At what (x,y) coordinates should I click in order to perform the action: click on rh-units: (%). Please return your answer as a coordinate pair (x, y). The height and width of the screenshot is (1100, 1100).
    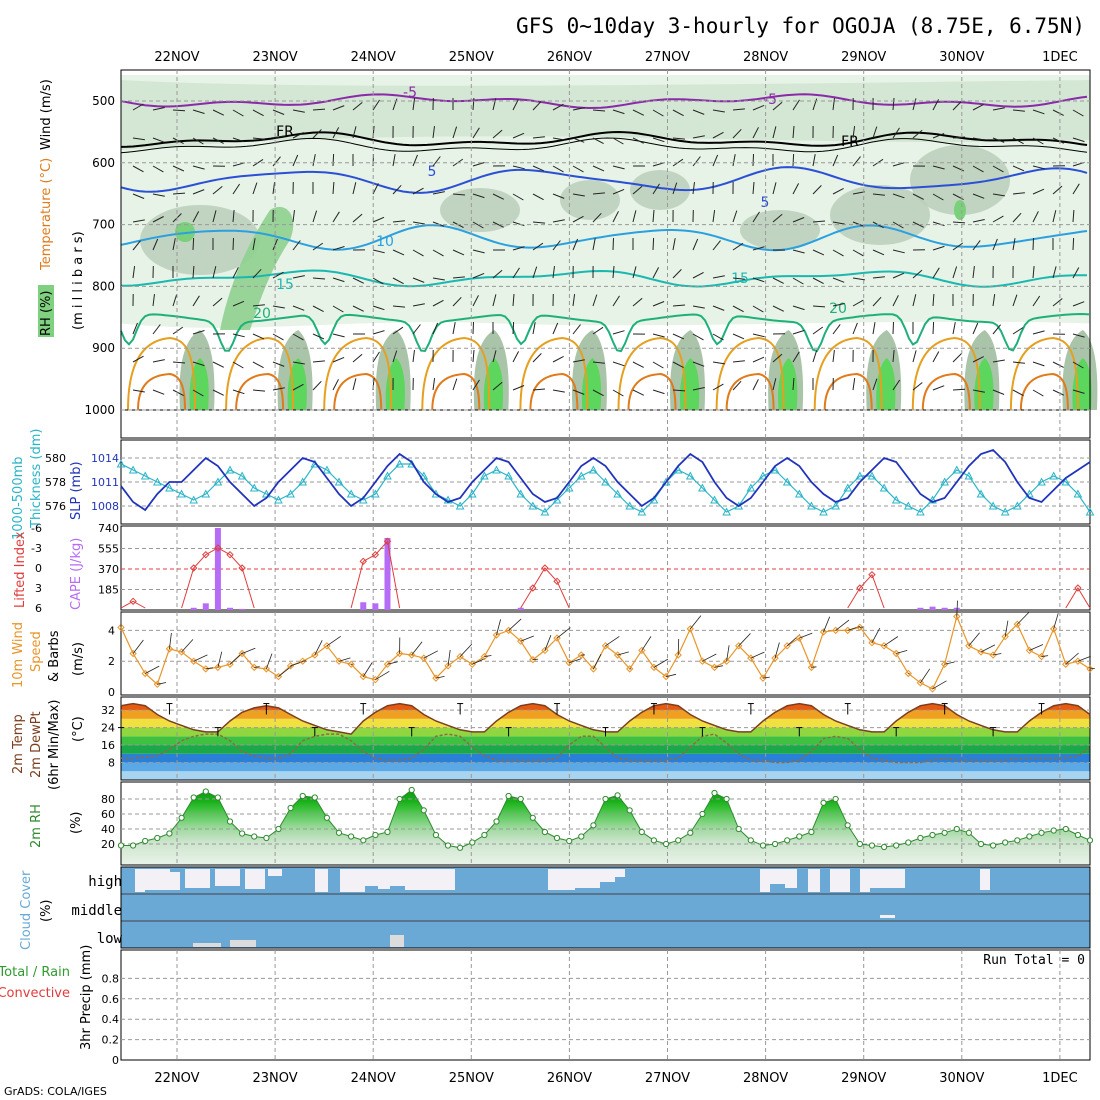
    Looking at the image, I should click on (76, 823).